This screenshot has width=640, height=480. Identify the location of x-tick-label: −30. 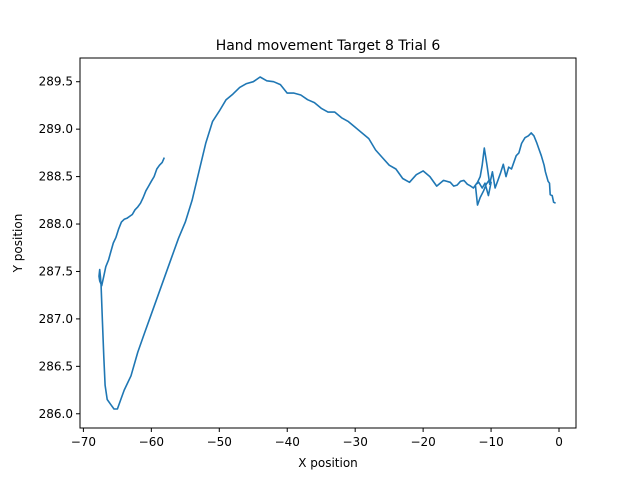
(355, 442).